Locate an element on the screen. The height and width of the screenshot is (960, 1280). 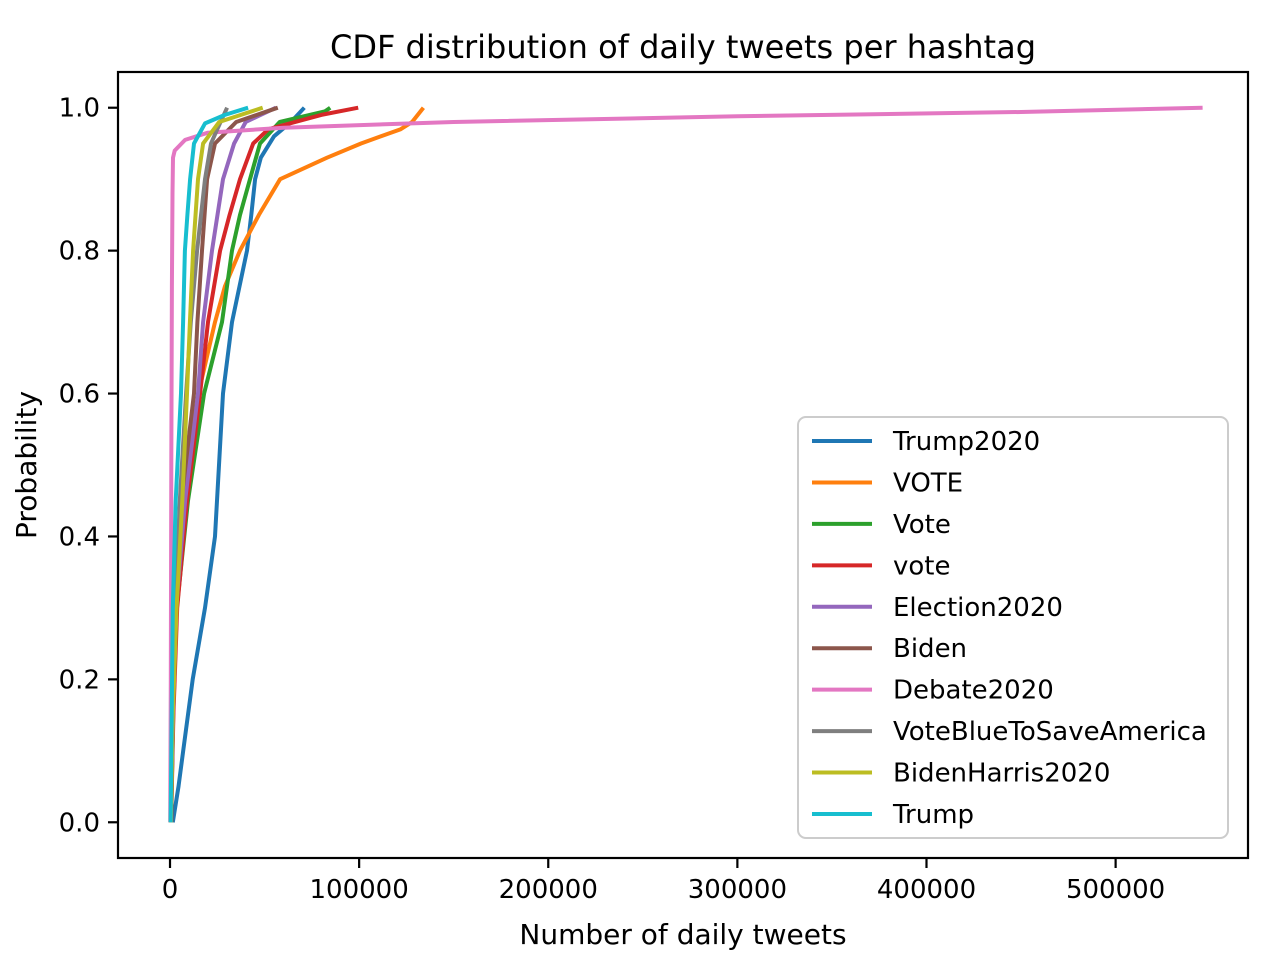
series-line-trump2020 is located at coordinates (238, 464).